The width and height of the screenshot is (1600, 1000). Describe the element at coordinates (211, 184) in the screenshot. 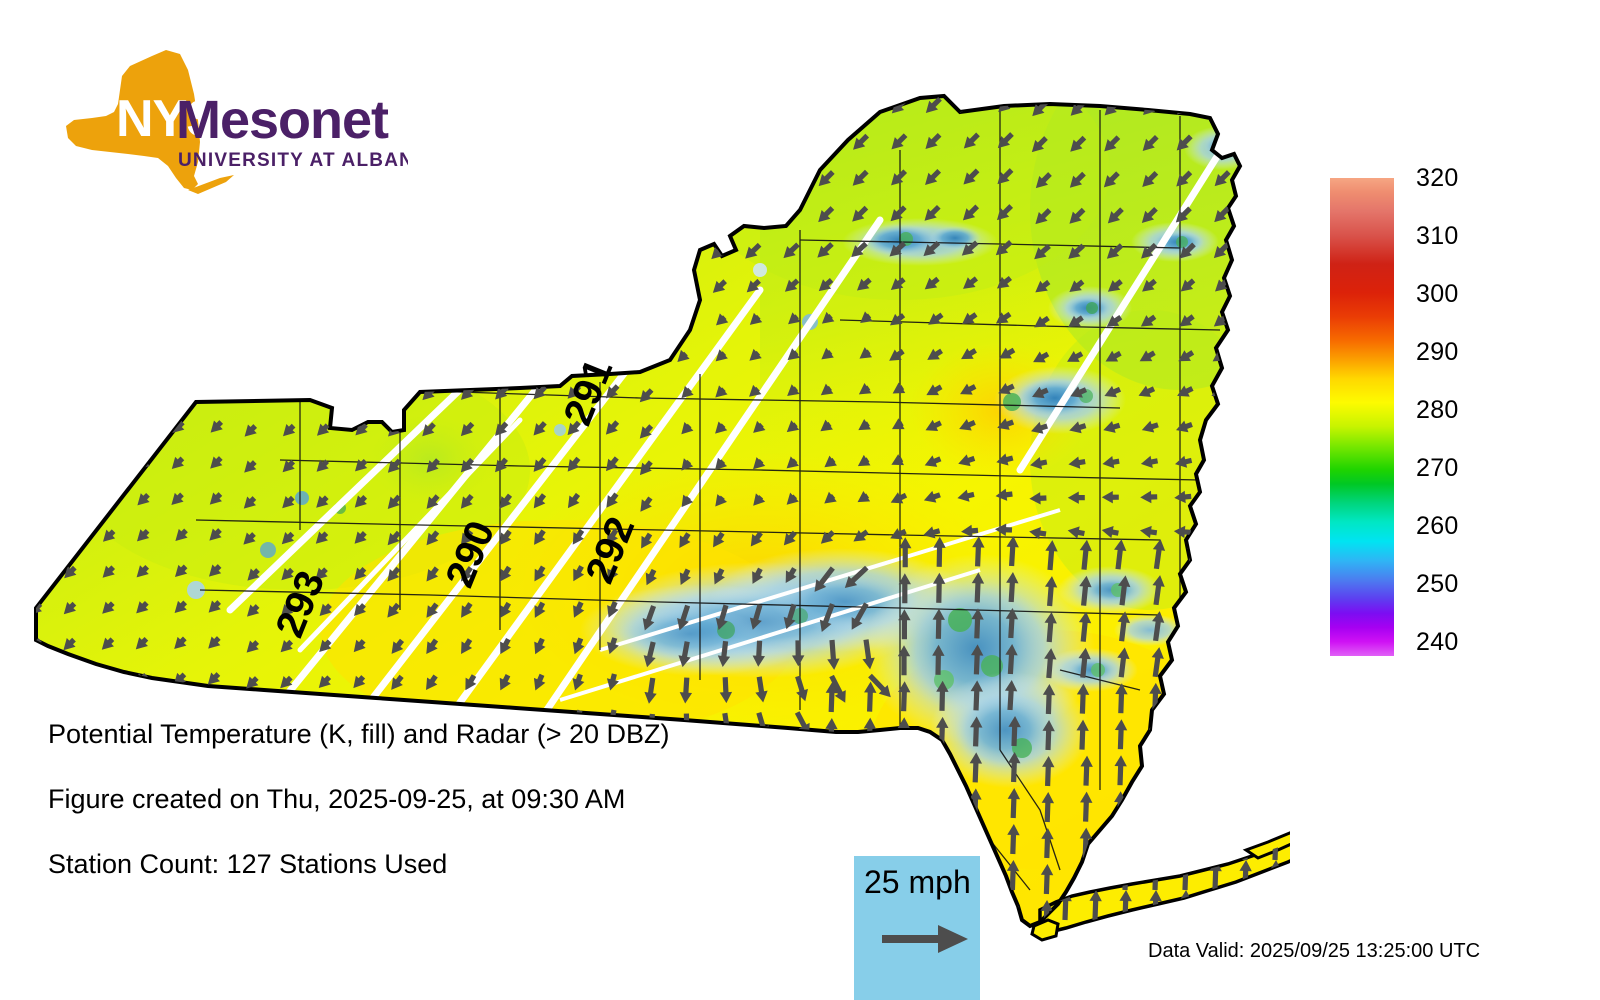

I see `long-island-silhouette` at that location.